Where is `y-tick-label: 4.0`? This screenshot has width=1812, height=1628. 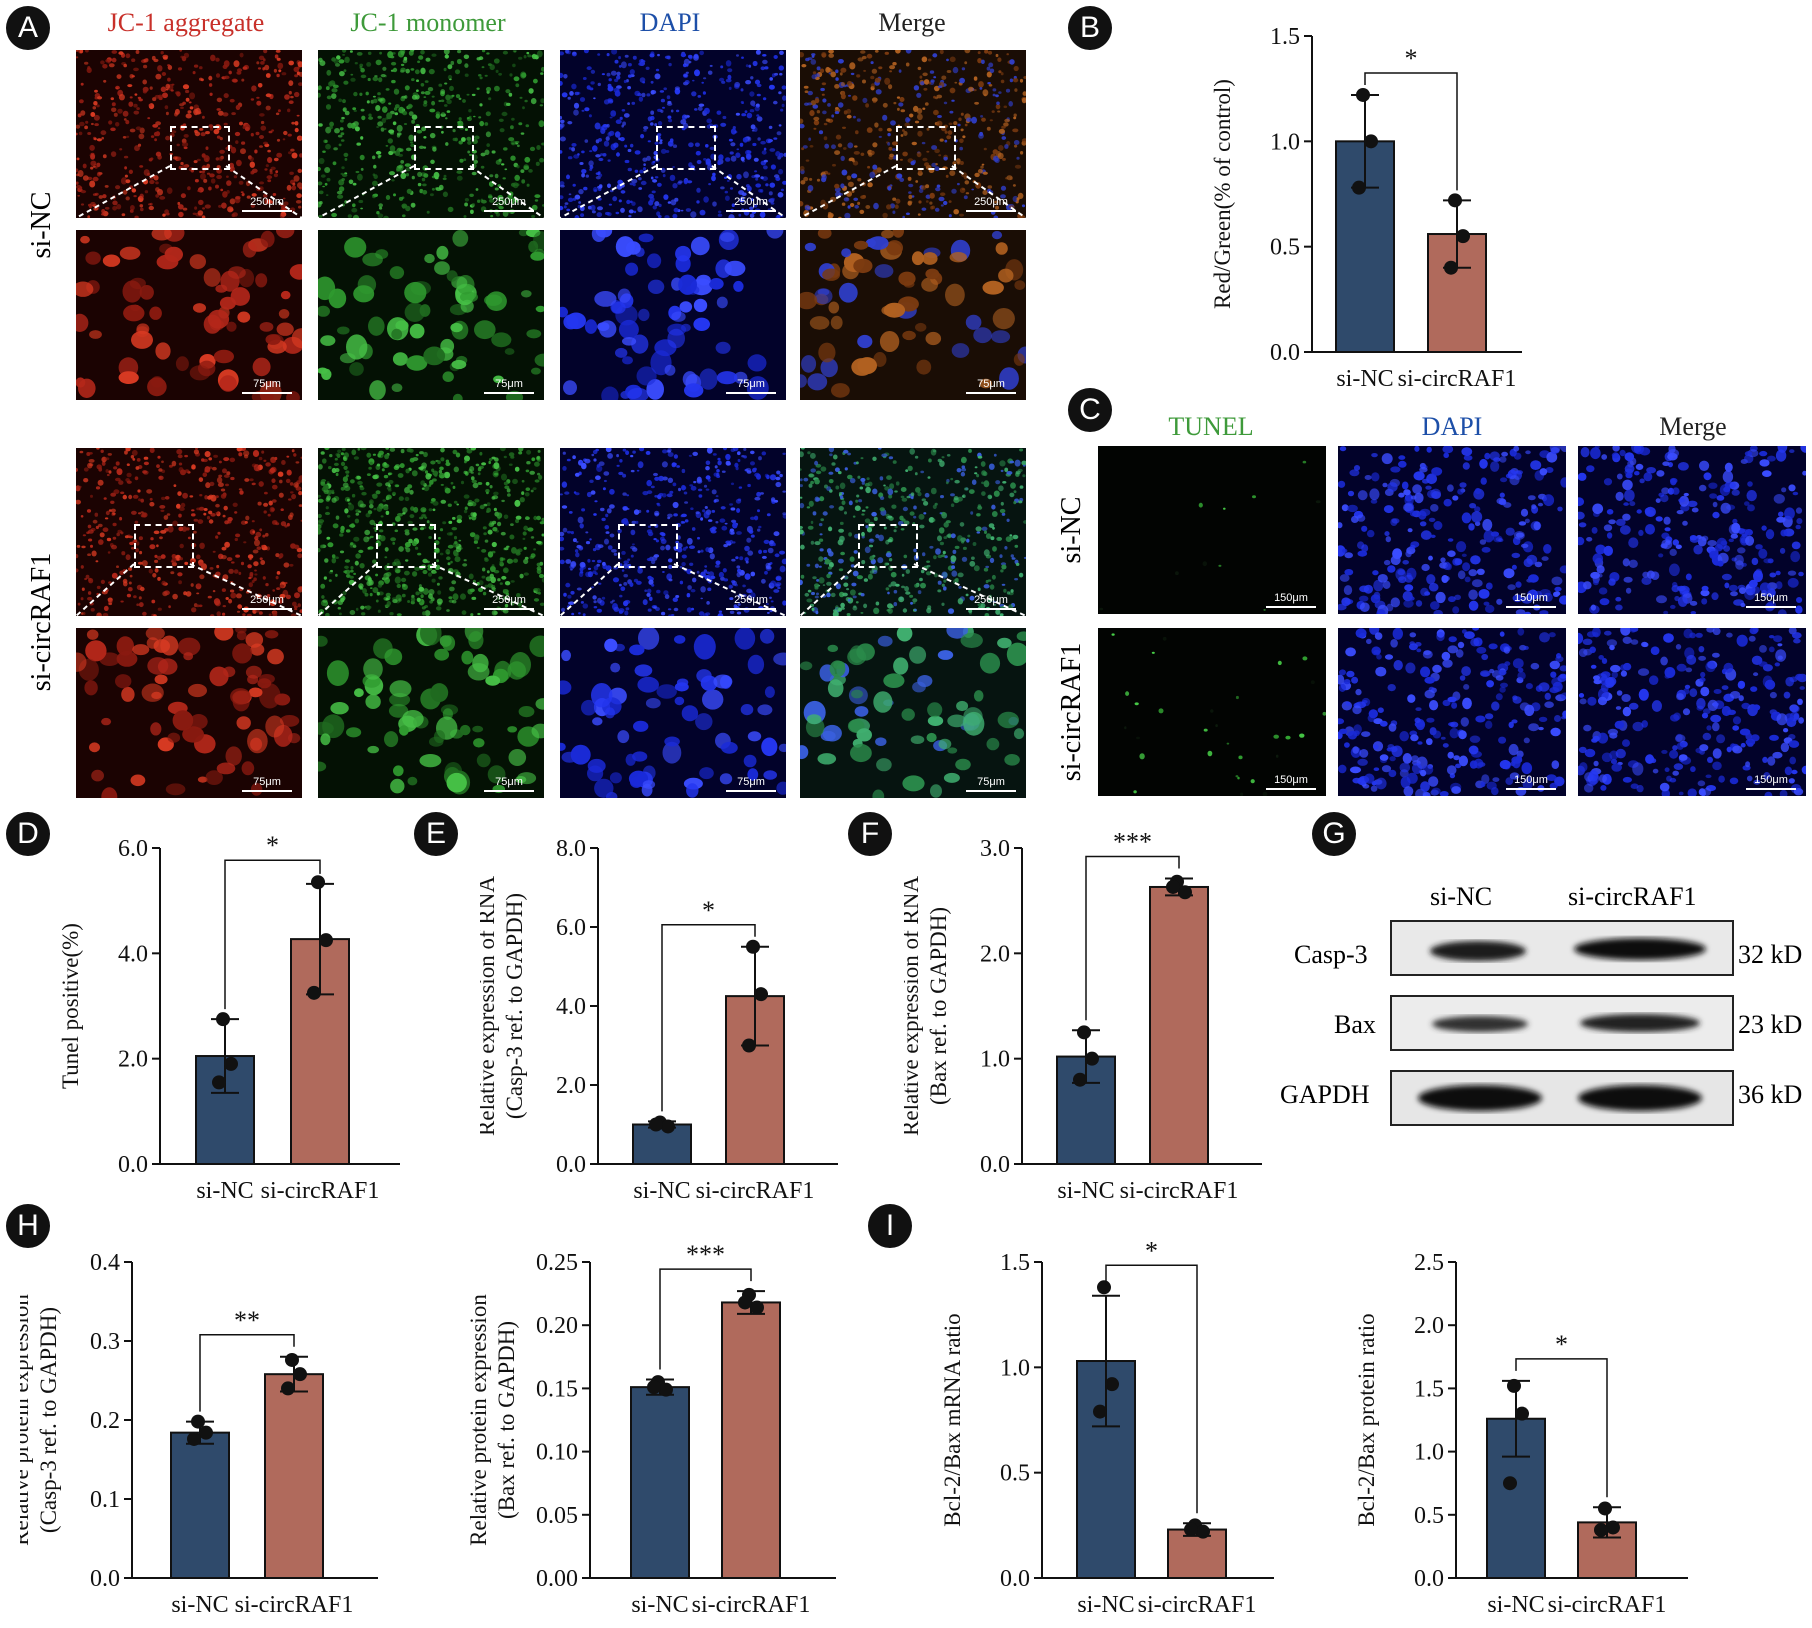
y-tick-label: 4.0 is located at coordinates (133, 954).